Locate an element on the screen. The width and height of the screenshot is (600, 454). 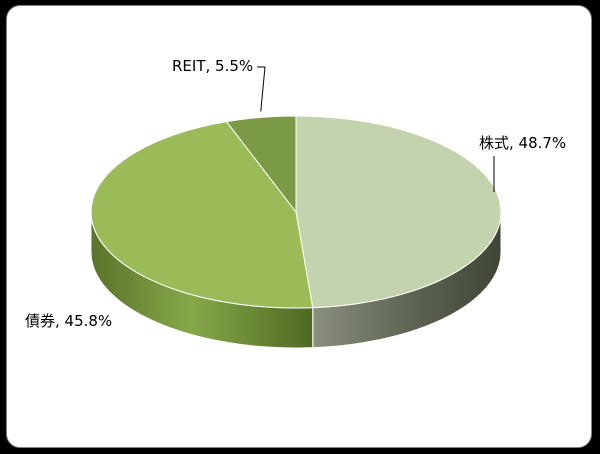
leader-line-reit is located at coordinates (263, 89).